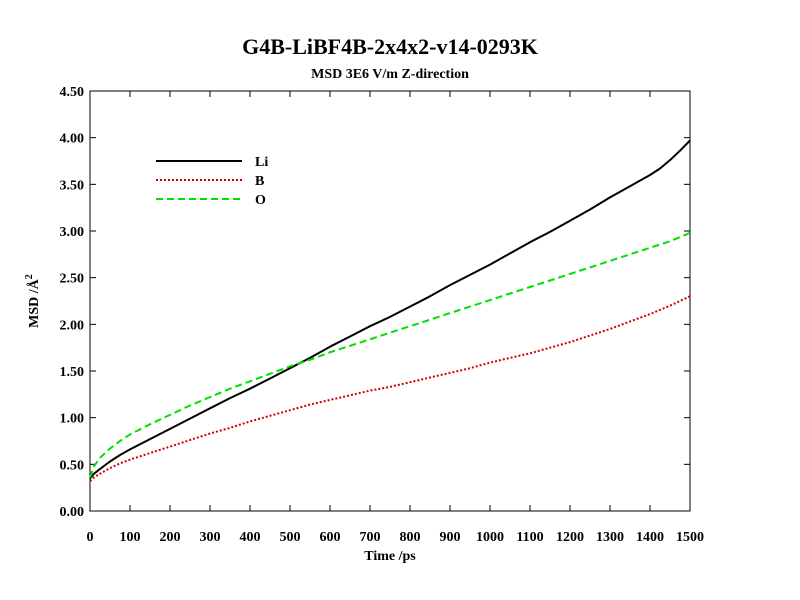 This screenshot has width=800, height=600. Describe the element at coordinates (450, 537) in the screenshot. I see `x-tick-label: 900` at that location.